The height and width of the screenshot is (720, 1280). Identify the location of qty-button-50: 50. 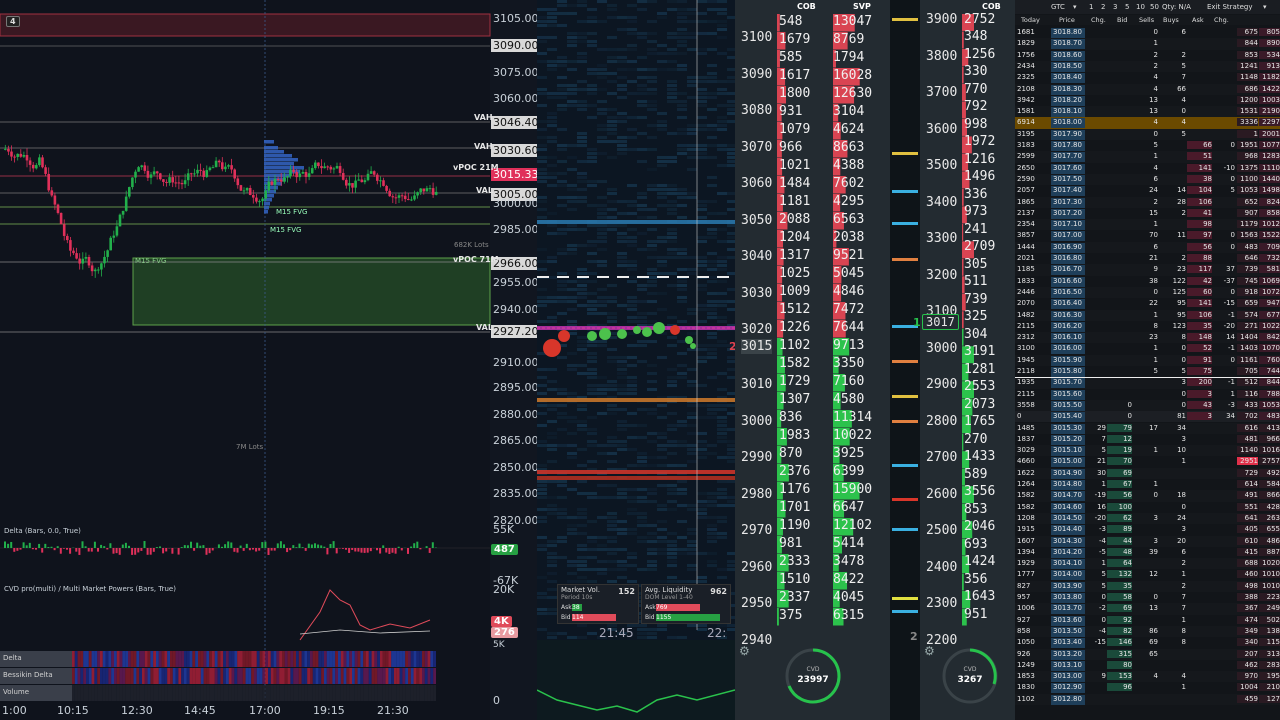
(1154, 7).